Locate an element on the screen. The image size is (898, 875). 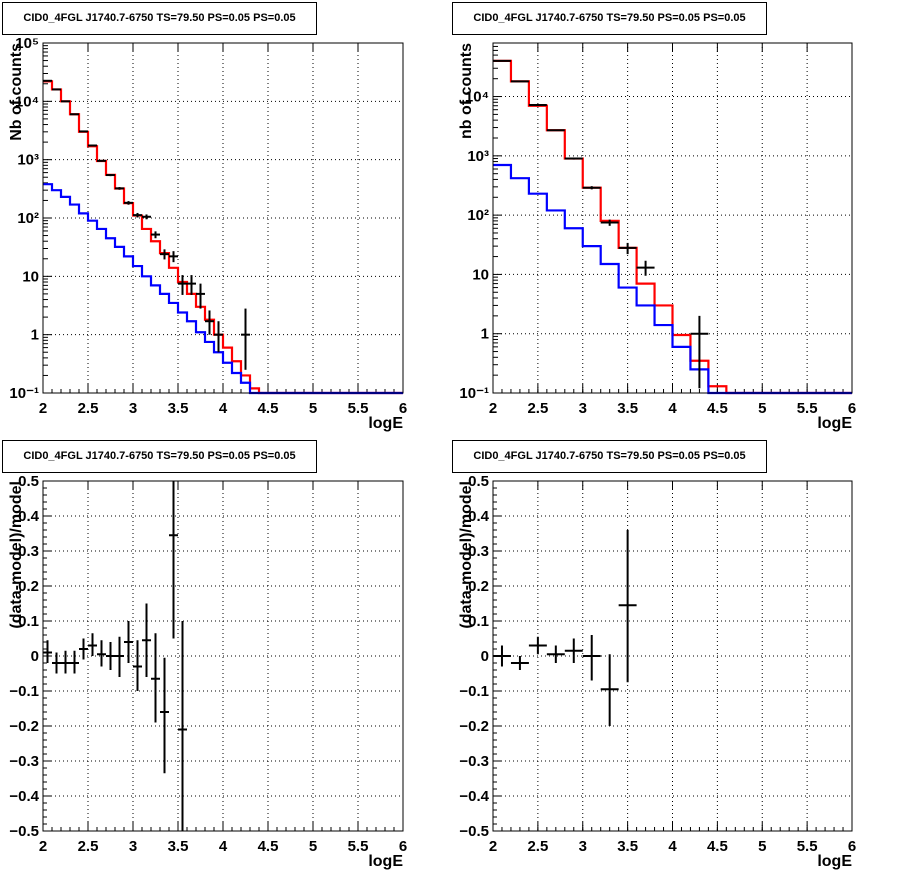
y-tick-label: 1 is located at coordinates (485, 334).